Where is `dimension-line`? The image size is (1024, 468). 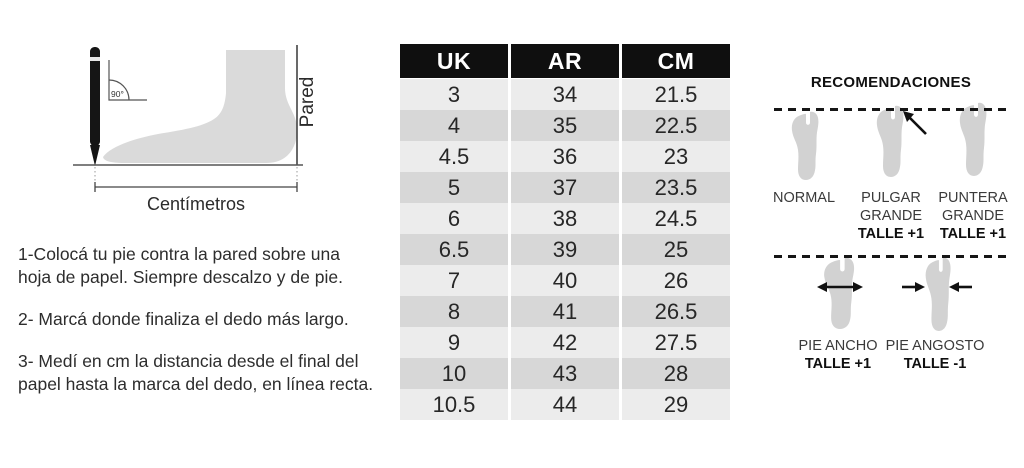
dimension-line is located at coordinates (196, 187).